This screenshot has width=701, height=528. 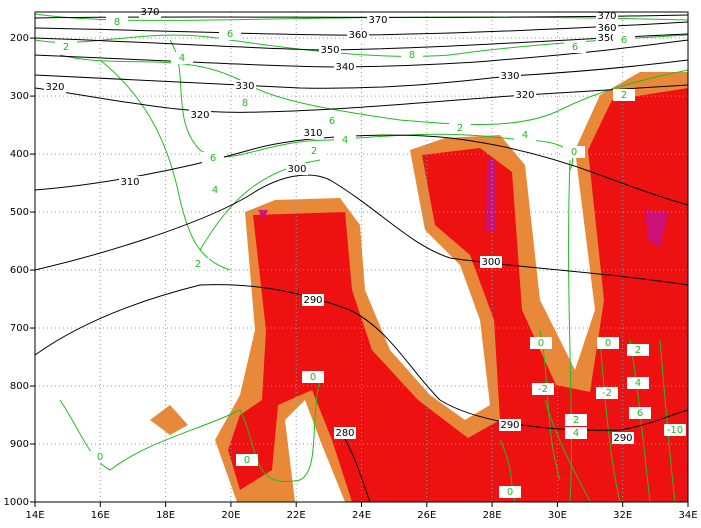 What do you see at coordinates (34, 515) in the screenshot?
I see `x-tick-label: 14E` at bounding box center [34, 515].